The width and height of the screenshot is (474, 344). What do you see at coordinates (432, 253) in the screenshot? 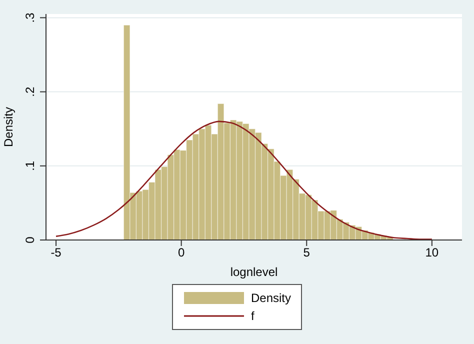
I see `x-tick-label: 10` at bounding box center [432, 253].